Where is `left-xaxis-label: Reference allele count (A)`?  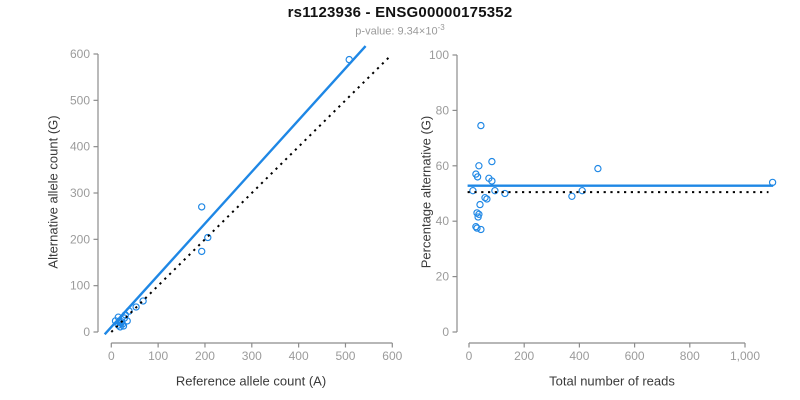 left-xaxis-label: Reference allele count (A) is located at coordinates (251, 381).